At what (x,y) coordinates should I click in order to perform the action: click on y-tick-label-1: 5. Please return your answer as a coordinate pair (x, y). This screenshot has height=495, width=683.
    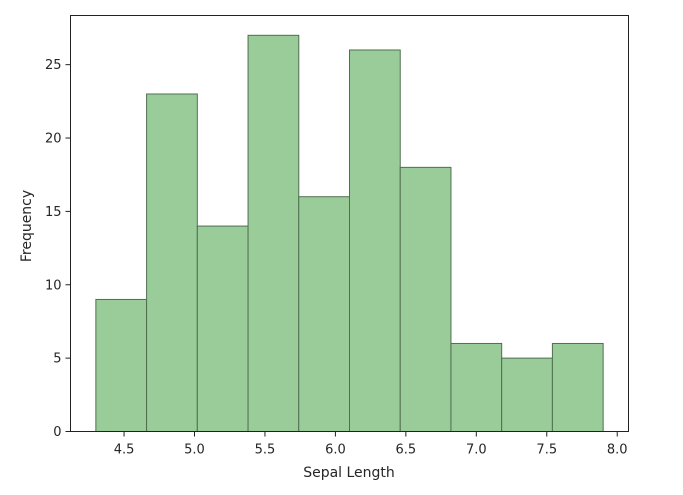
    Looking at the image, I should click on (57, 359).